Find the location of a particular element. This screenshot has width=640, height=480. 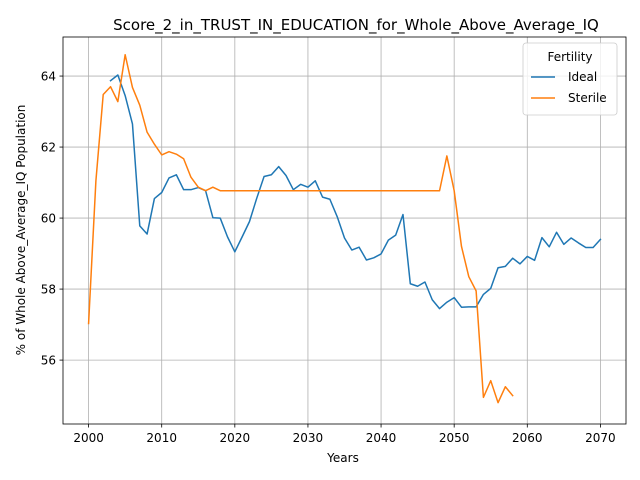

y-tick-label: 64 is located at coordinates (48, 76).